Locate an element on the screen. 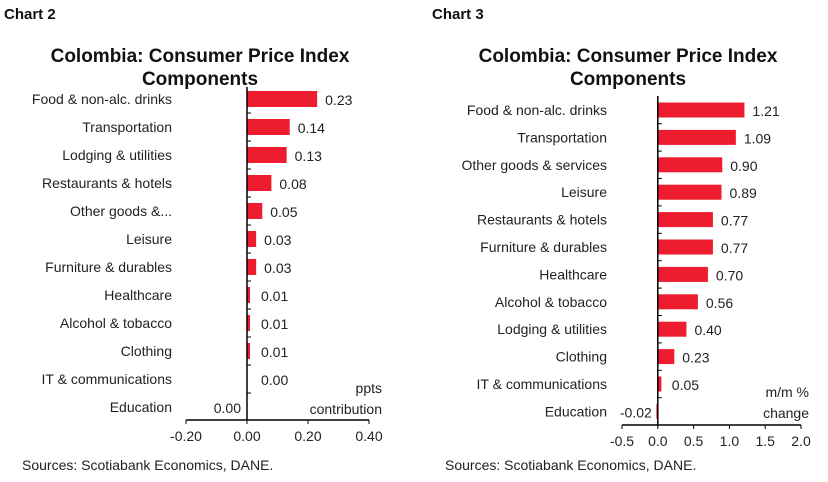 This screenshot has width=828, height=482. data-label: 0.40 is located at coordinates (707, 330).